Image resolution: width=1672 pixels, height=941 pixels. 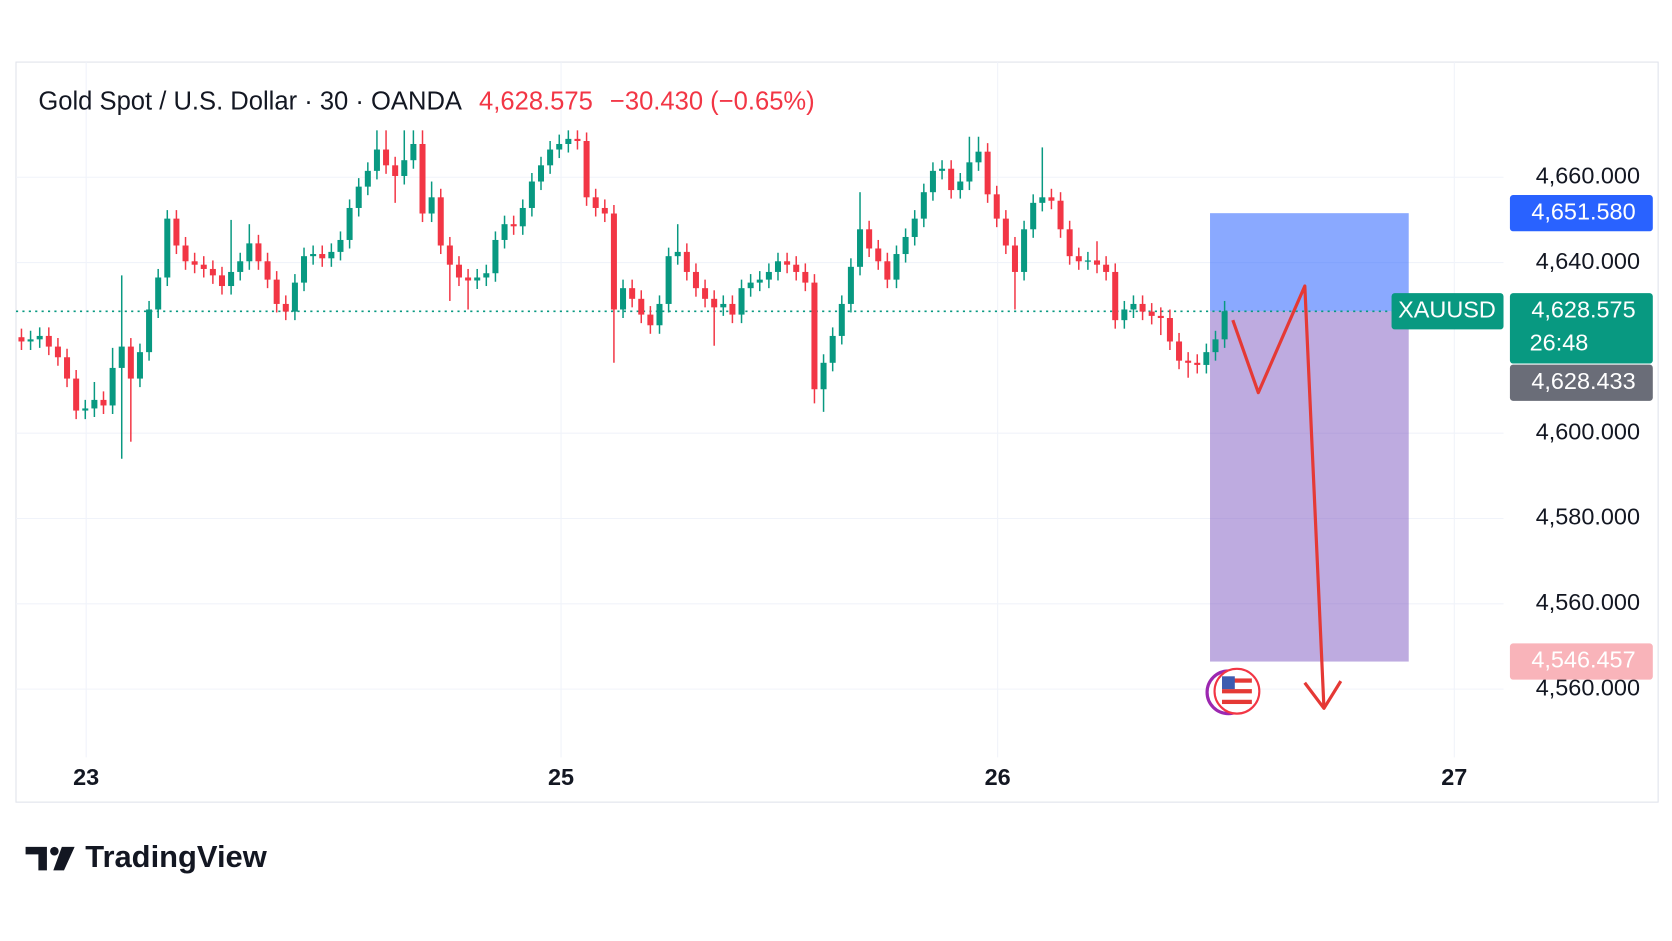 I want to click on symbol-tag, so click(x=1447, y=311).